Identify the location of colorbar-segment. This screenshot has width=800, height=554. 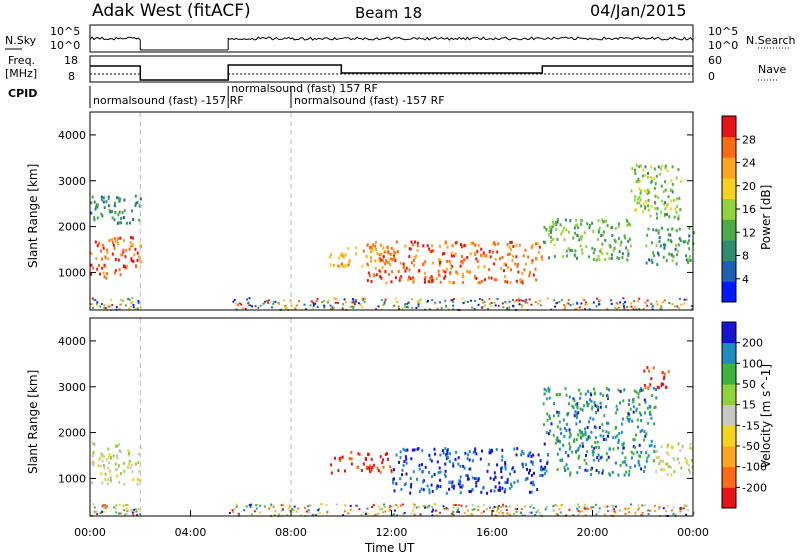
(729, 230).